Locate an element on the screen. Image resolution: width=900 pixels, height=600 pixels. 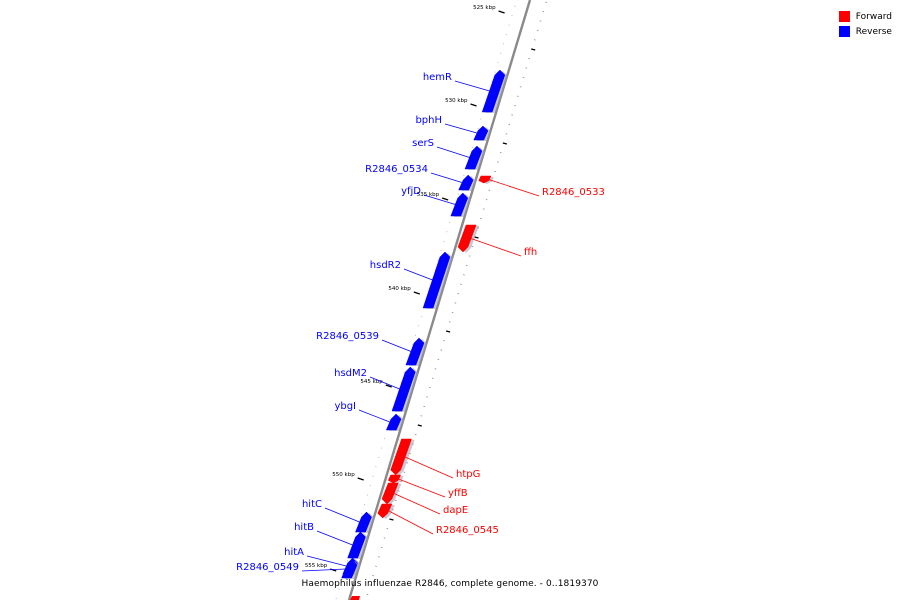
gene-hsdr2: hsdR2 is located at coordinates (411, 280).